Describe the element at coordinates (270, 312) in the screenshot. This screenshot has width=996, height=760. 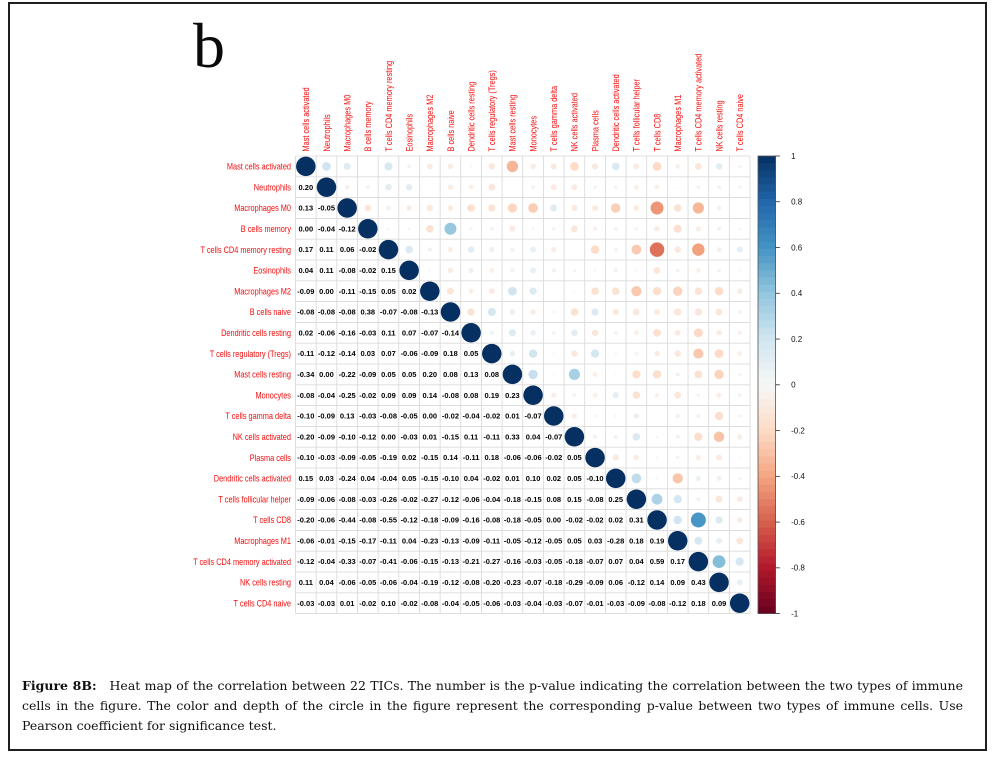
I see `svg-text: B cells naive` at that location.